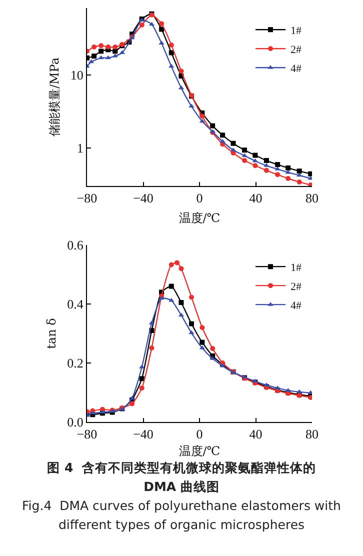  Describe the element at coordinates (51, 333) in the screenshot. I see `y-axis-title: tan δ` at that location.